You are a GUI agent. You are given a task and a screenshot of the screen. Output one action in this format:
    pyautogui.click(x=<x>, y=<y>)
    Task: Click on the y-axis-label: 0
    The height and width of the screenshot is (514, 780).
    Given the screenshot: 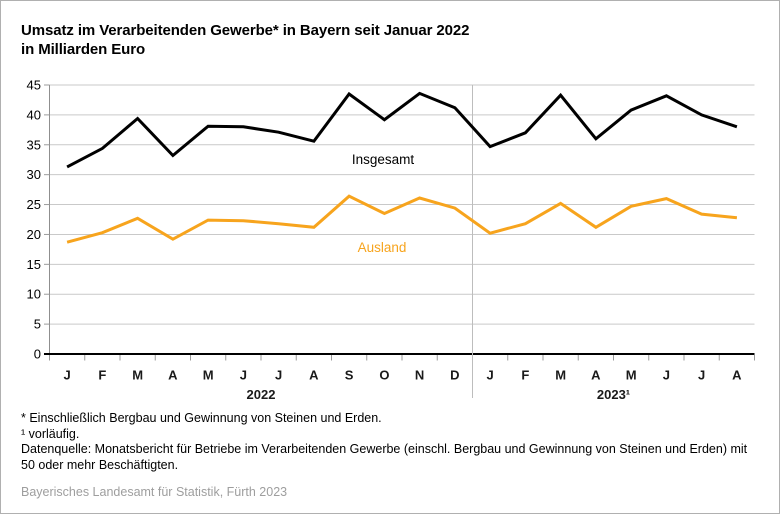 What is the action you would take?
    pyautogui.click(x=37, y=354)
    